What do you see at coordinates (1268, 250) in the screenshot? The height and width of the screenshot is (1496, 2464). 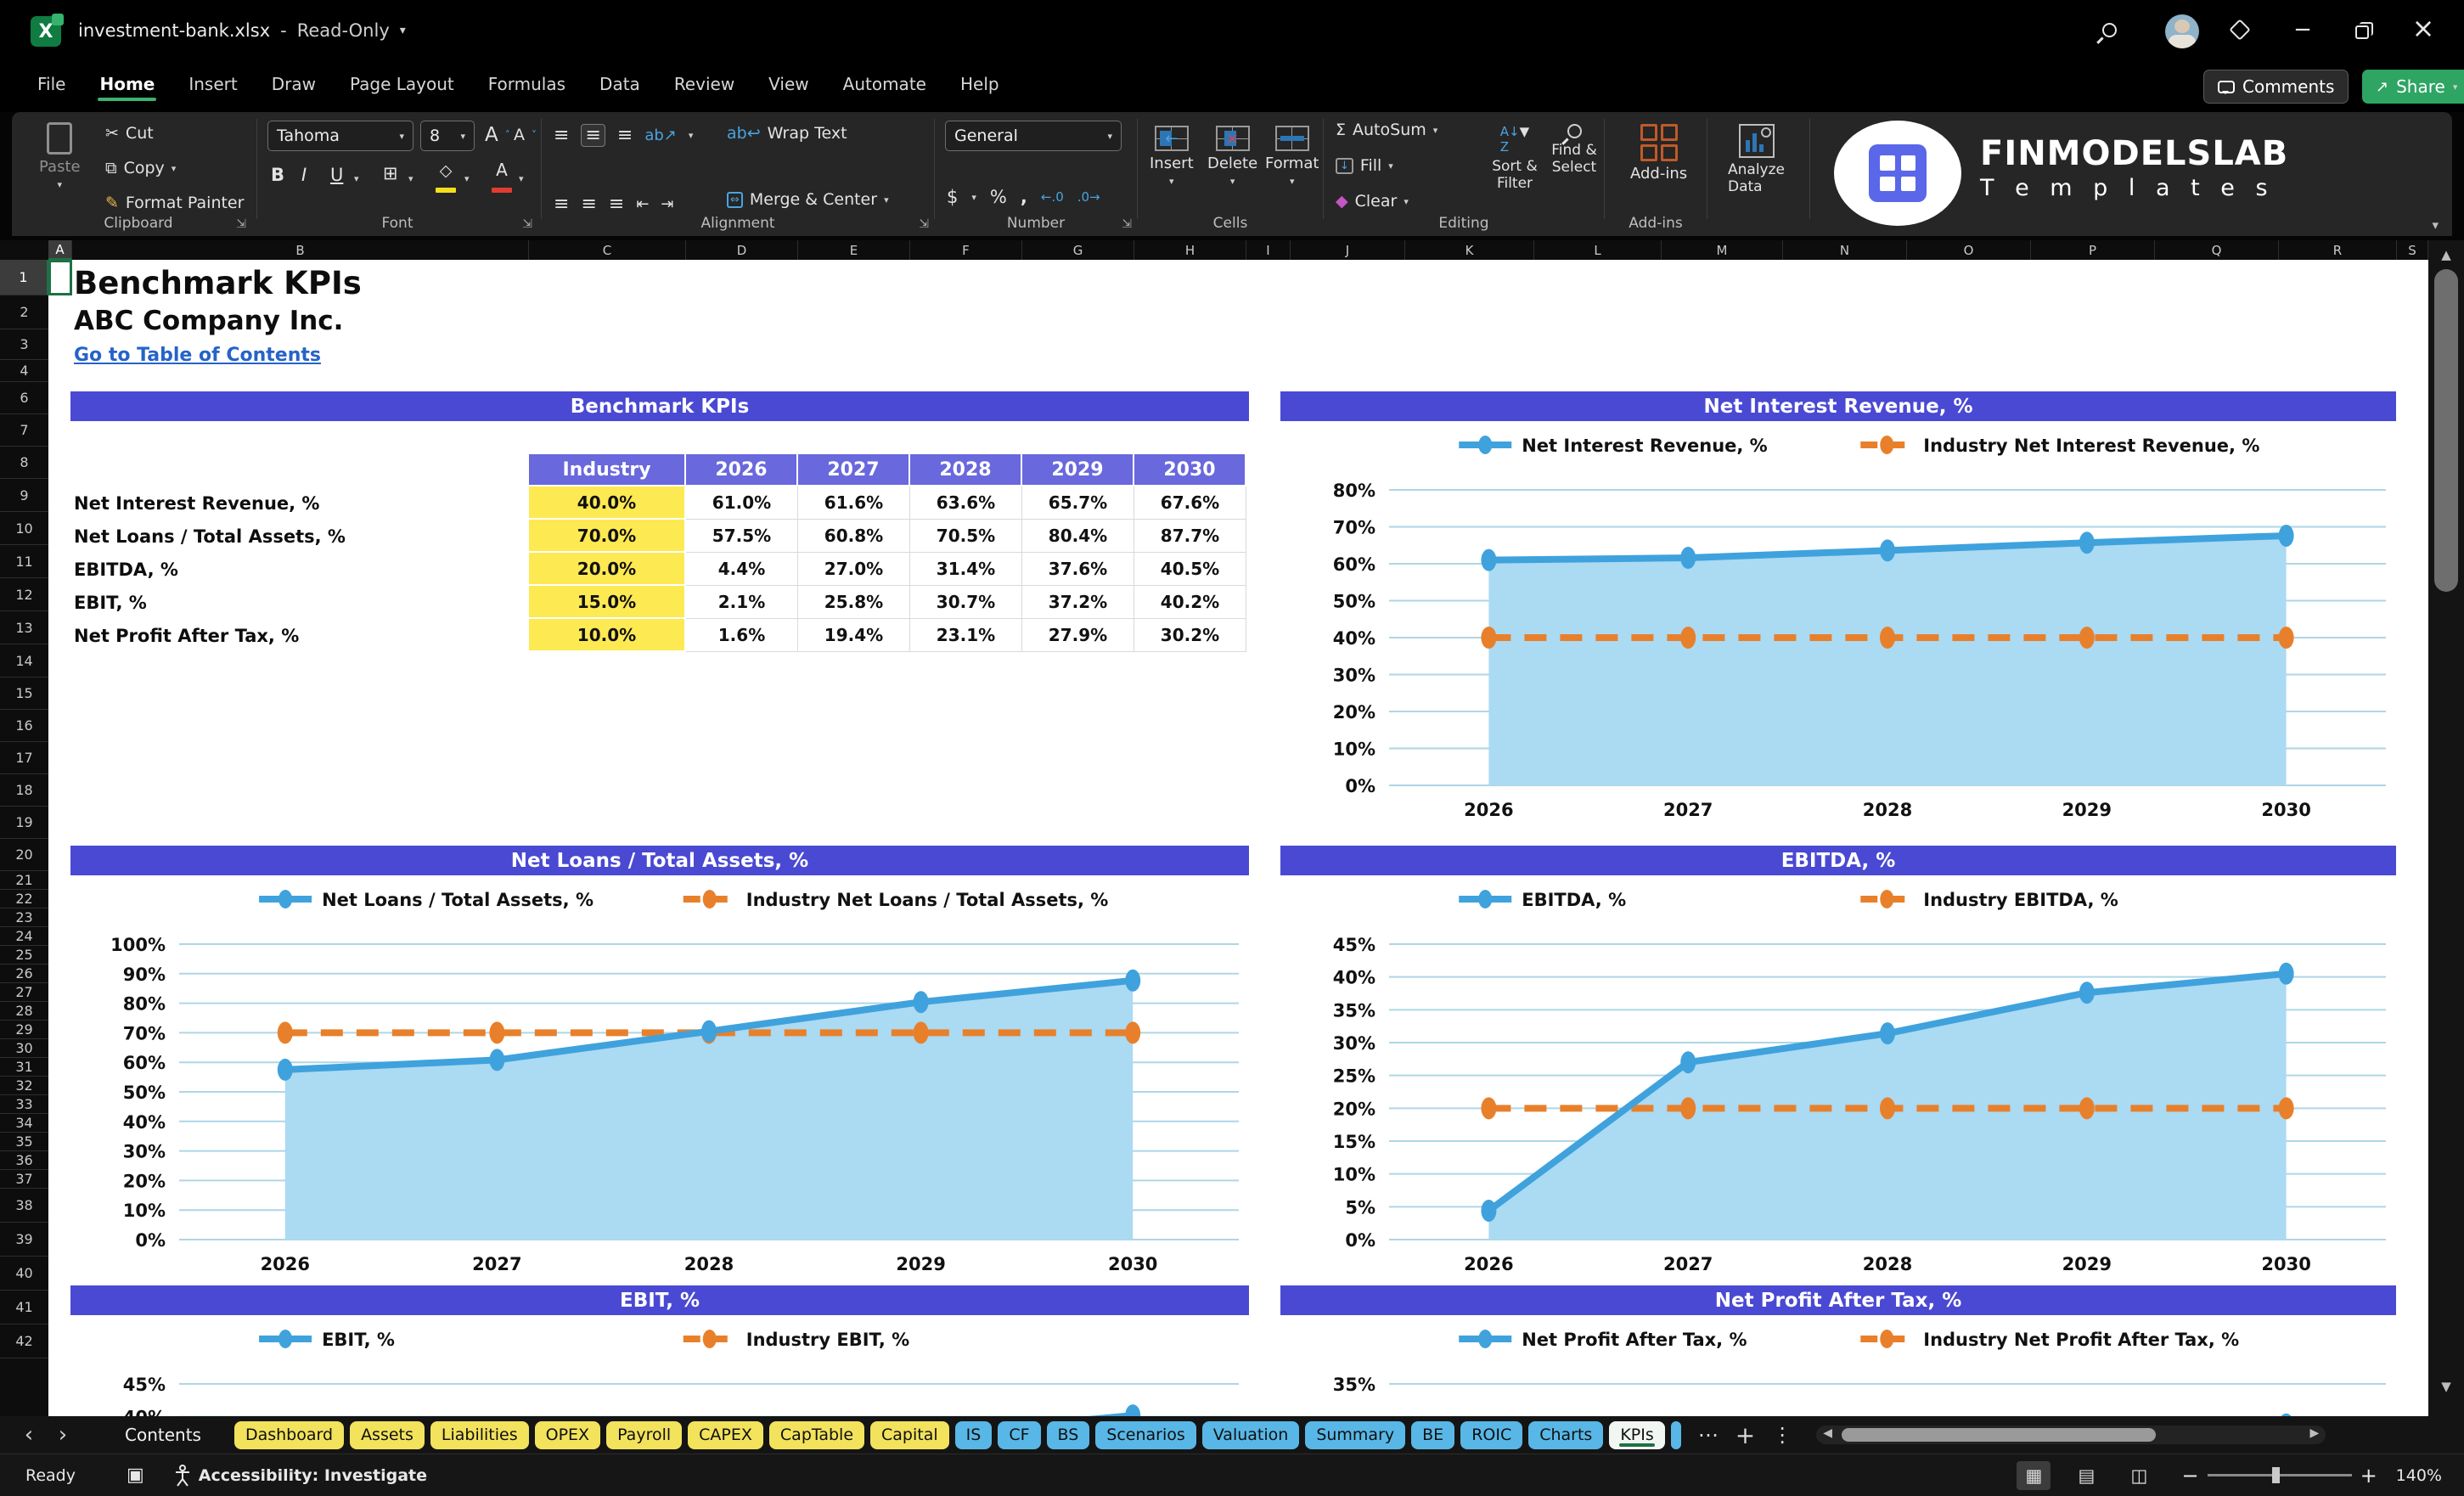 I see `column-header-I: I` at bounding box center [1268, 250].